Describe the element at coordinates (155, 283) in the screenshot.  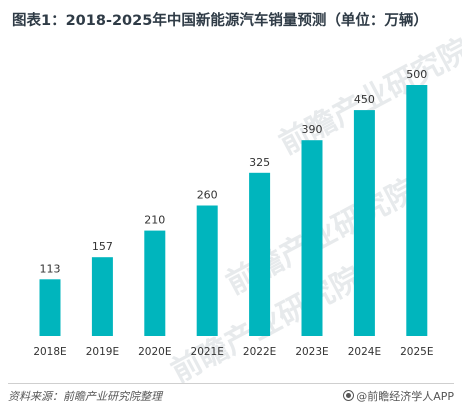
I see `bar-2020E` at that location.